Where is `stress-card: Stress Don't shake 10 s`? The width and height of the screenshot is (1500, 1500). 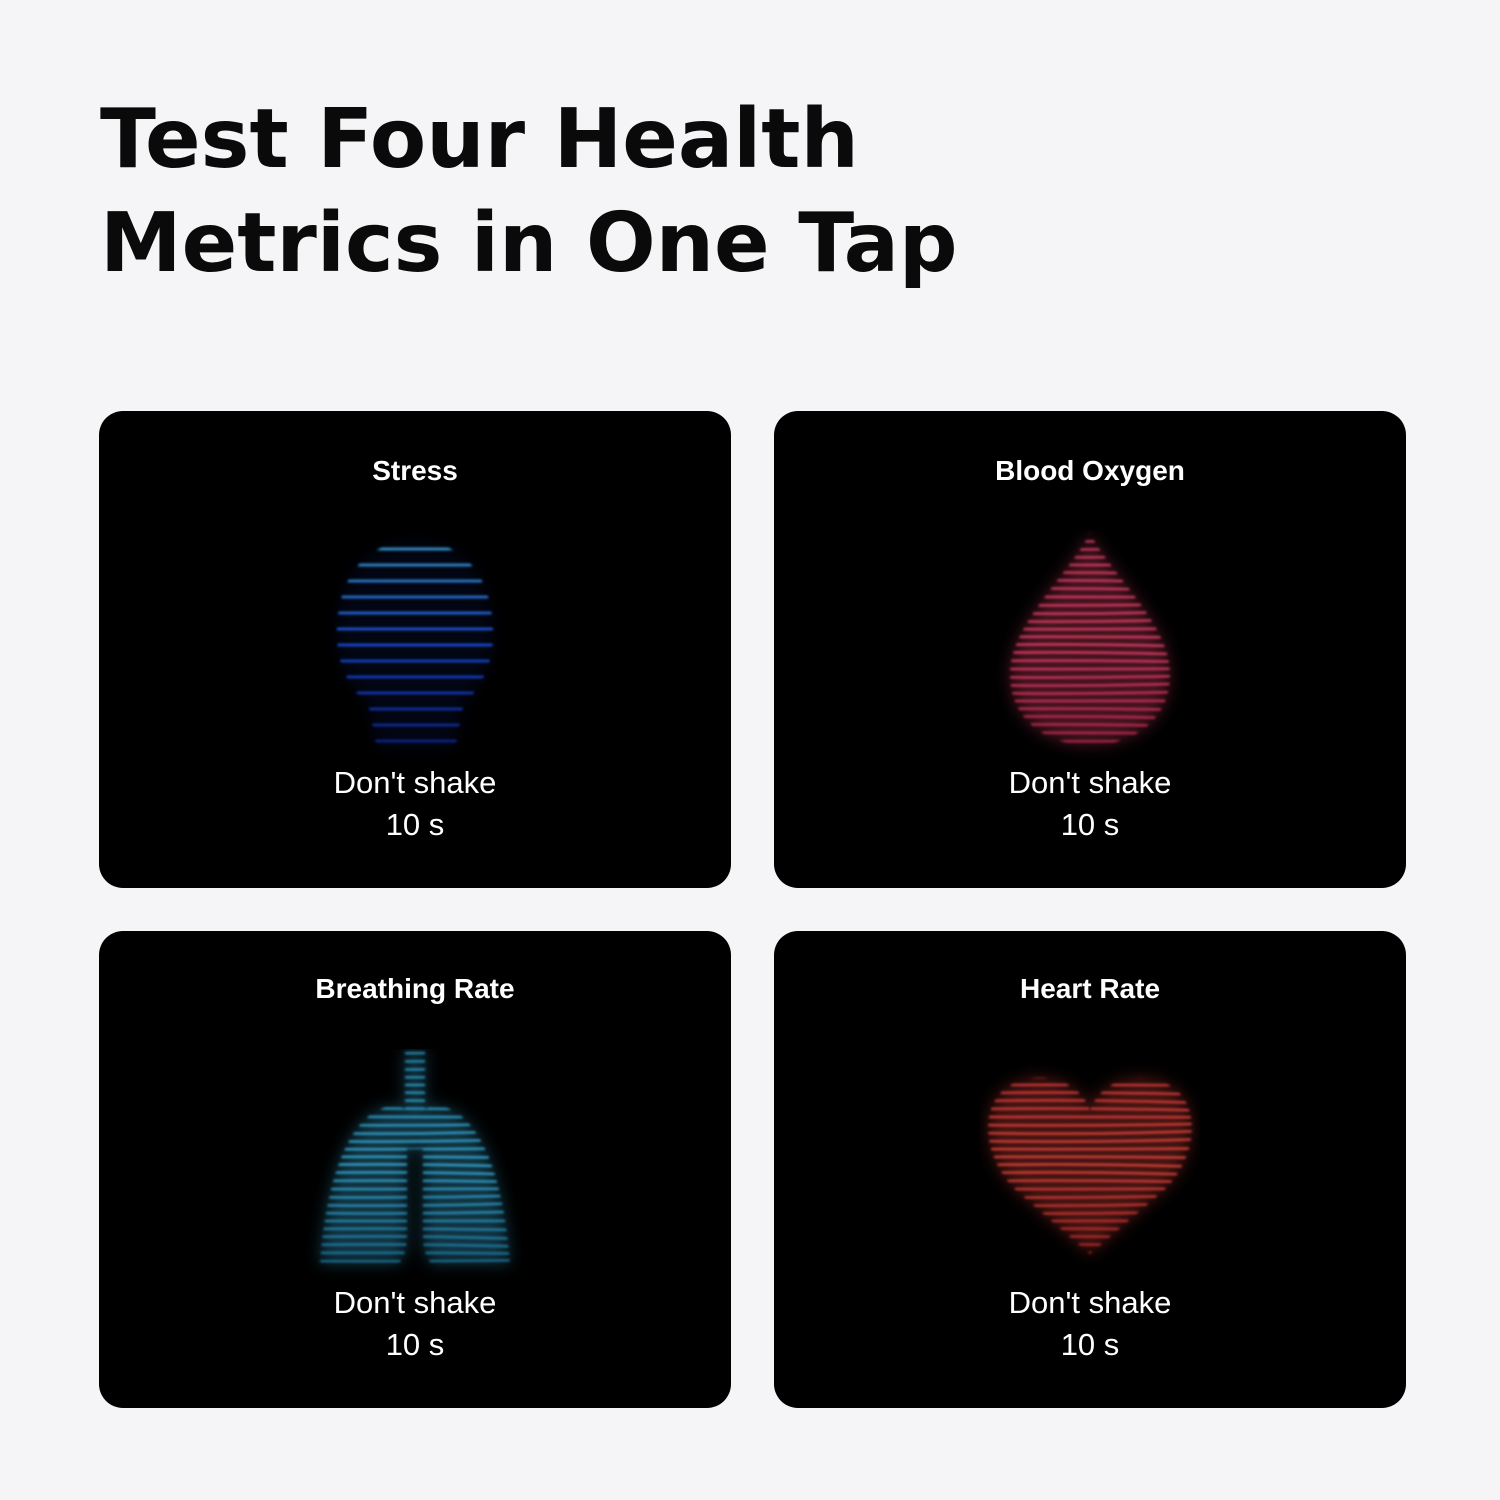 stress-card: Stress Don't shake 10 s is located at coordinates (415, 649).